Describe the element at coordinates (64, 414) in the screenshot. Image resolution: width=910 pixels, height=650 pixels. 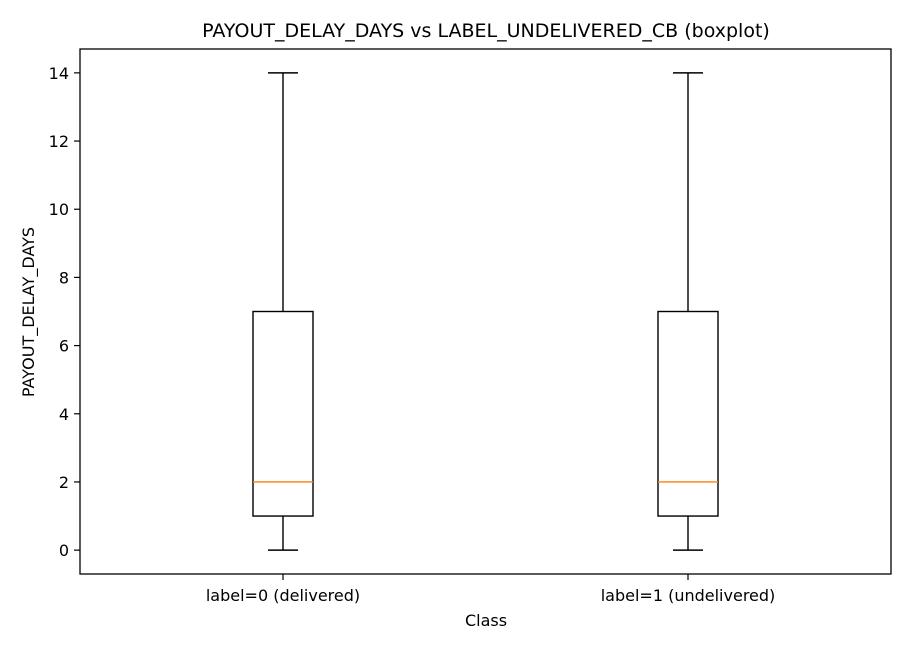
I see `y-tick-label: 4` at that location.